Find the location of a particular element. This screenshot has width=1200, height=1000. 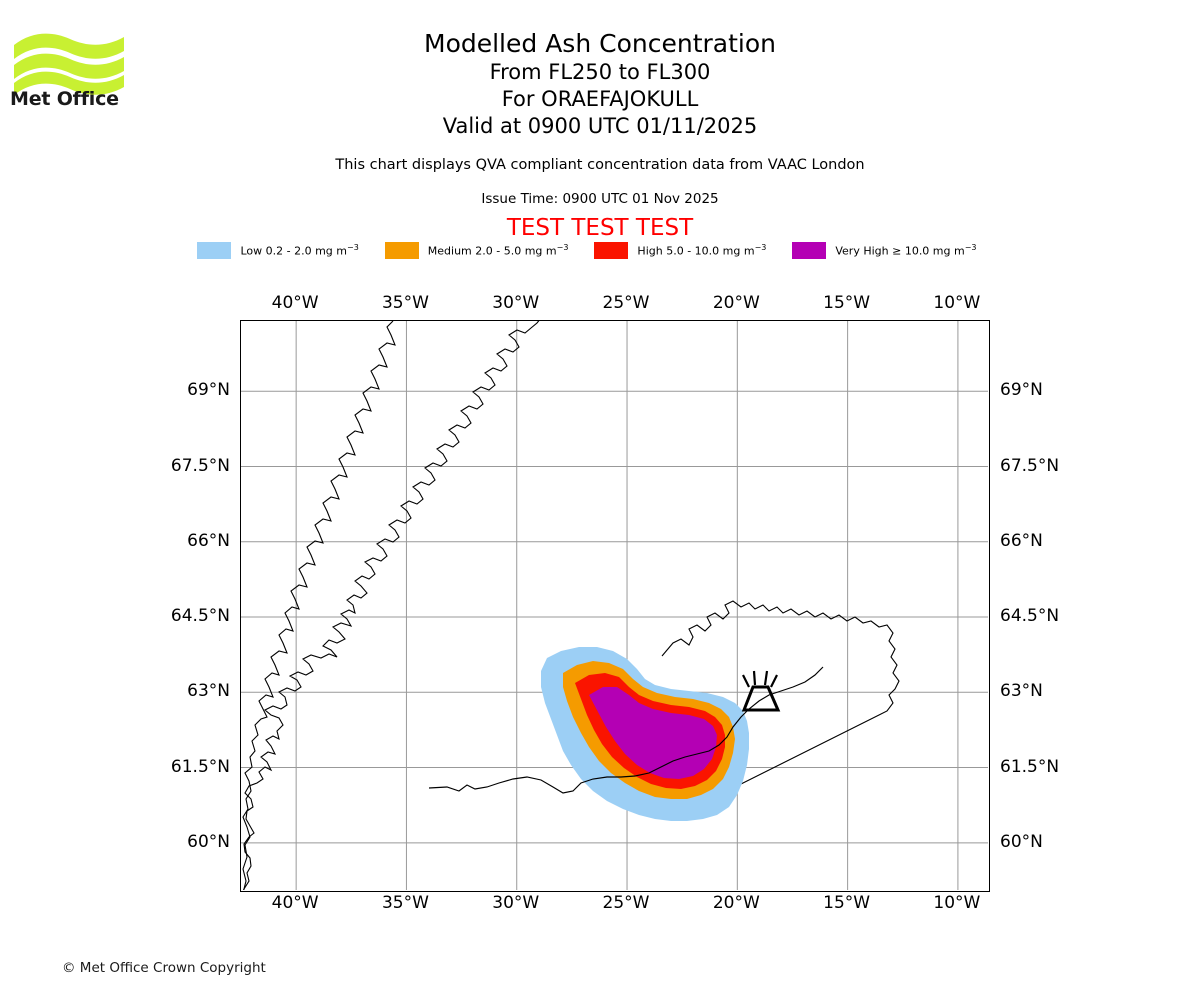

legend-swatch-high is located at coordinates (611, 250).